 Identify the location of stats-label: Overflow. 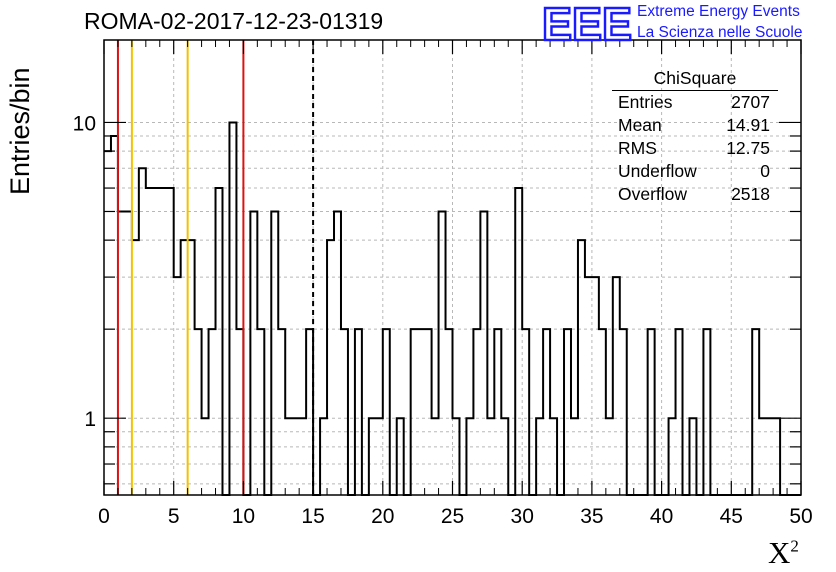
(653, 194).